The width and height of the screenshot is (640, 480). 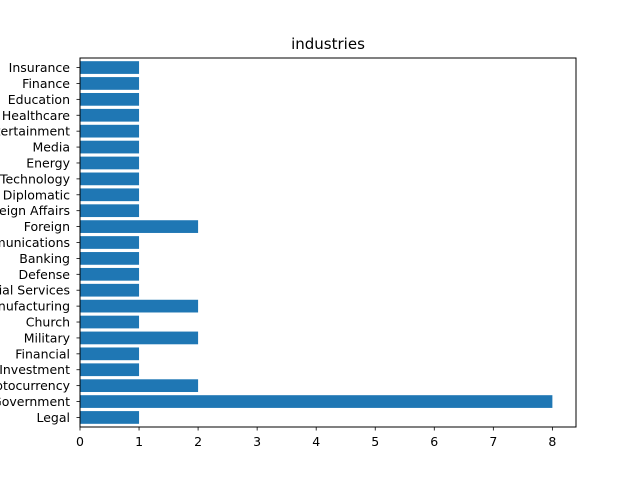 What do you see at coordinates (35, 369) in the screenshot?
I see `y-tick-label: Investment` at bounding box center [35, 369].